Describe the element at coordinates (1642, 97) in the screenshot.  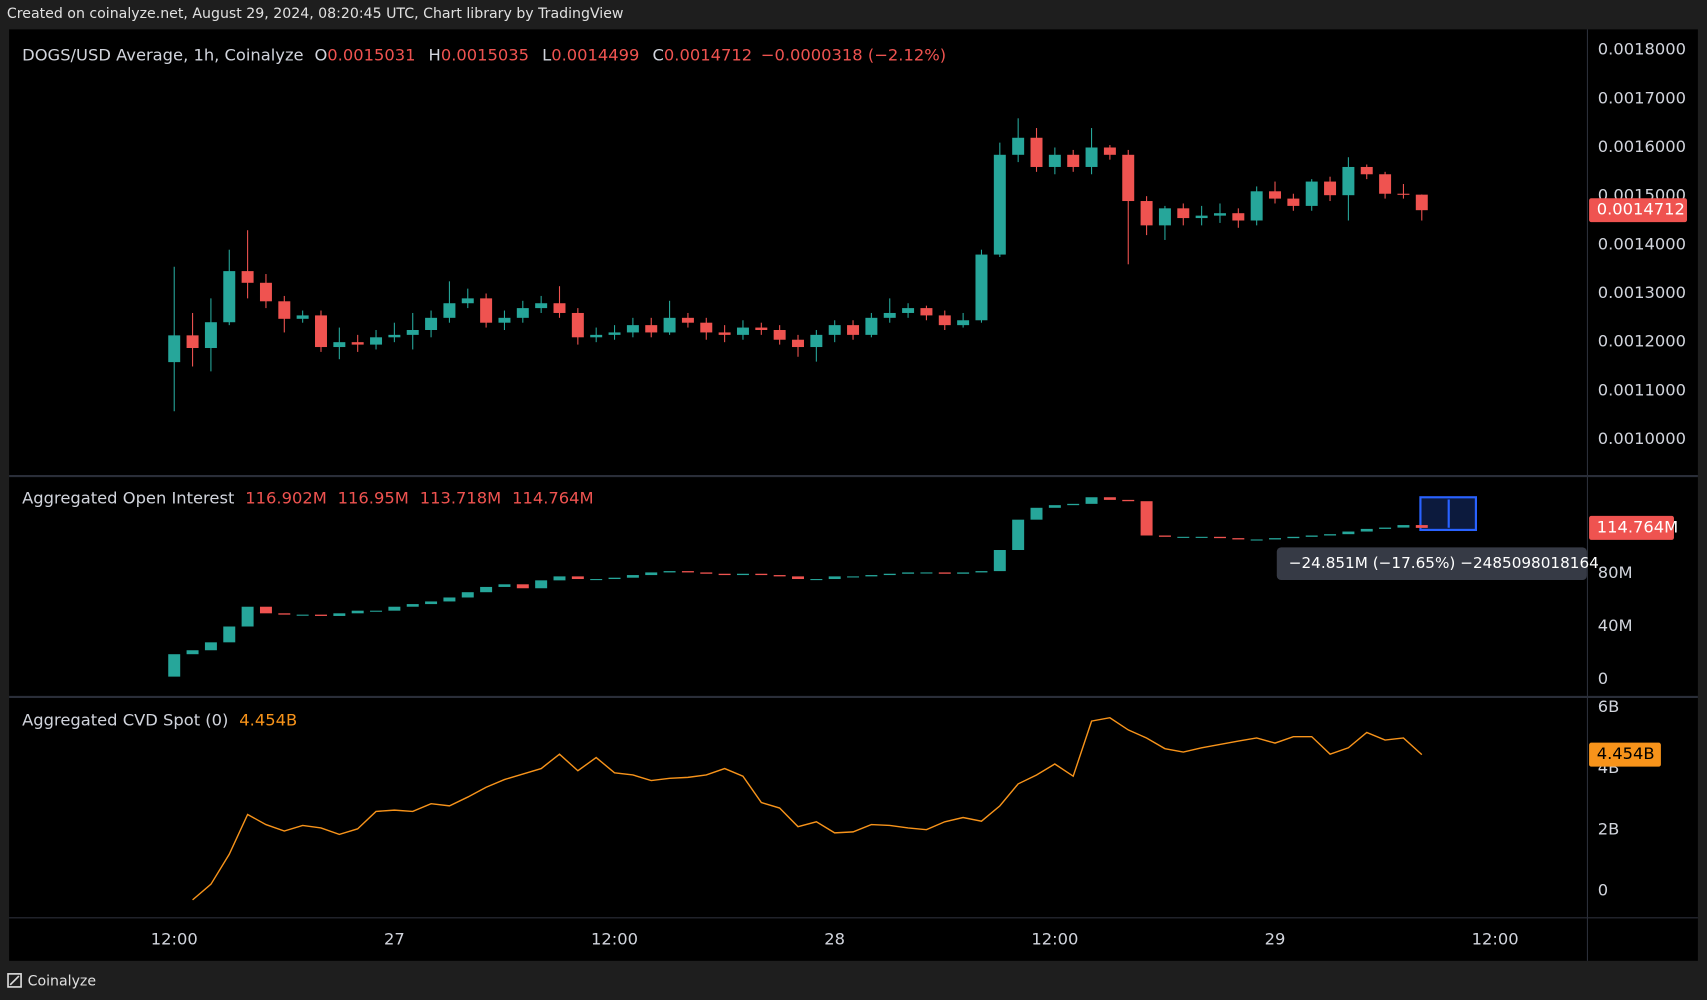
I see `y-tick-label: 0.0017000` at that location.